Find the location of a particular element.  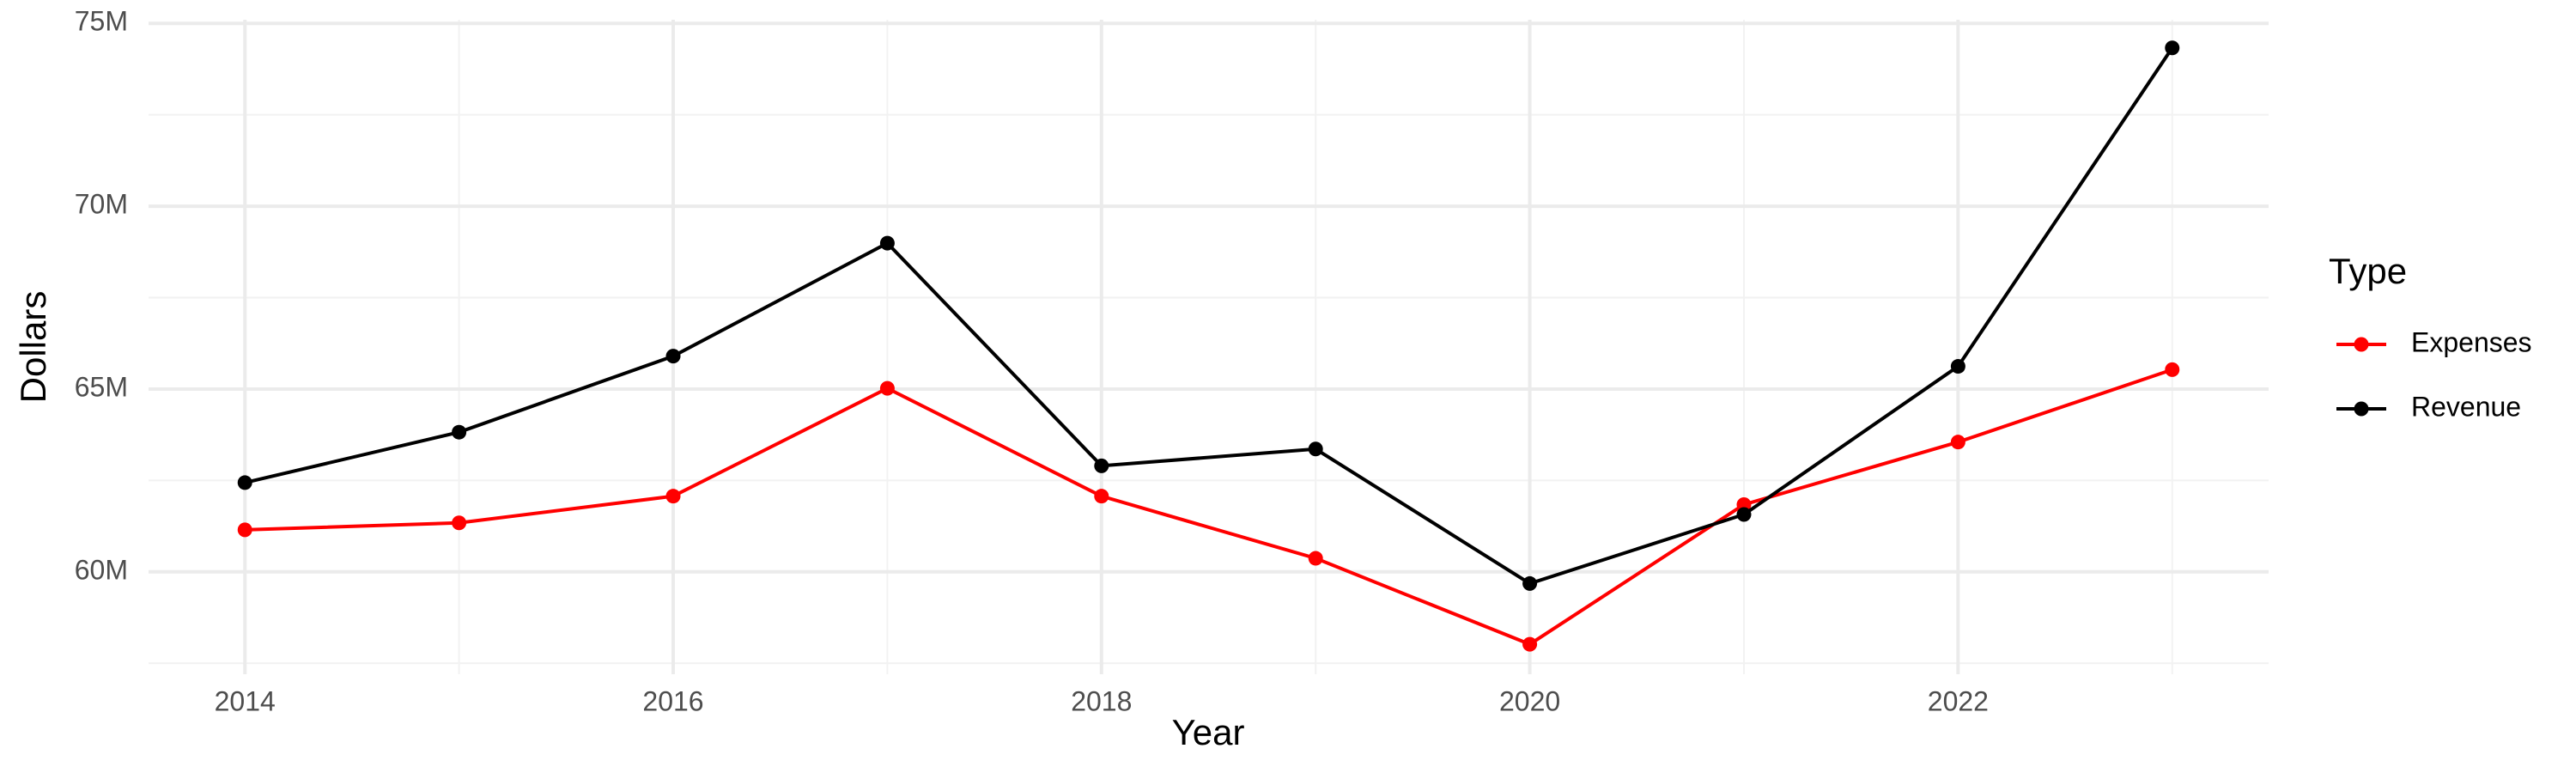

y-tick-label: 75M is located at coordinates (101, 21).